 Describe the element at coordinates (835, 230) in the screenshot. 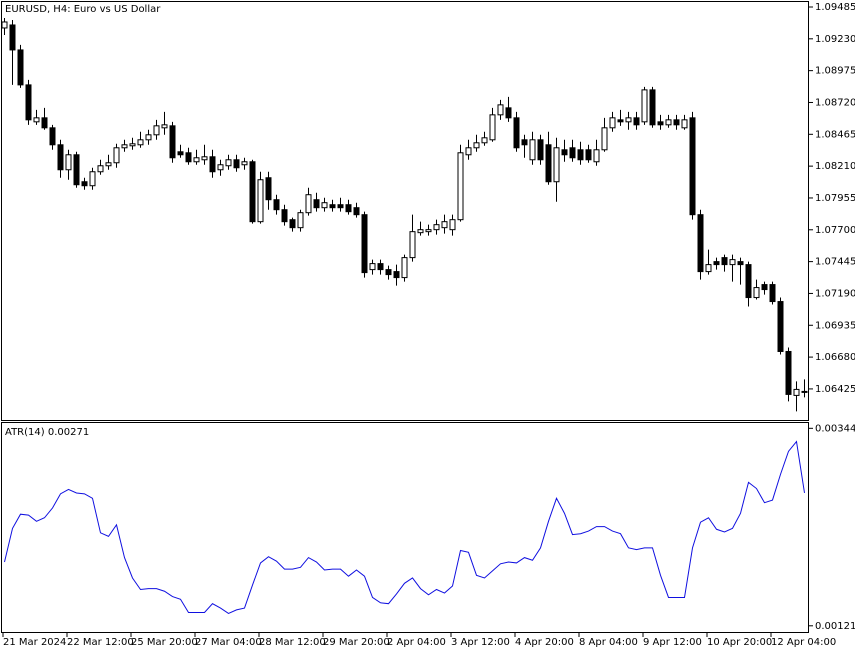

I see `y-tick-label: 1.07700` at that location.